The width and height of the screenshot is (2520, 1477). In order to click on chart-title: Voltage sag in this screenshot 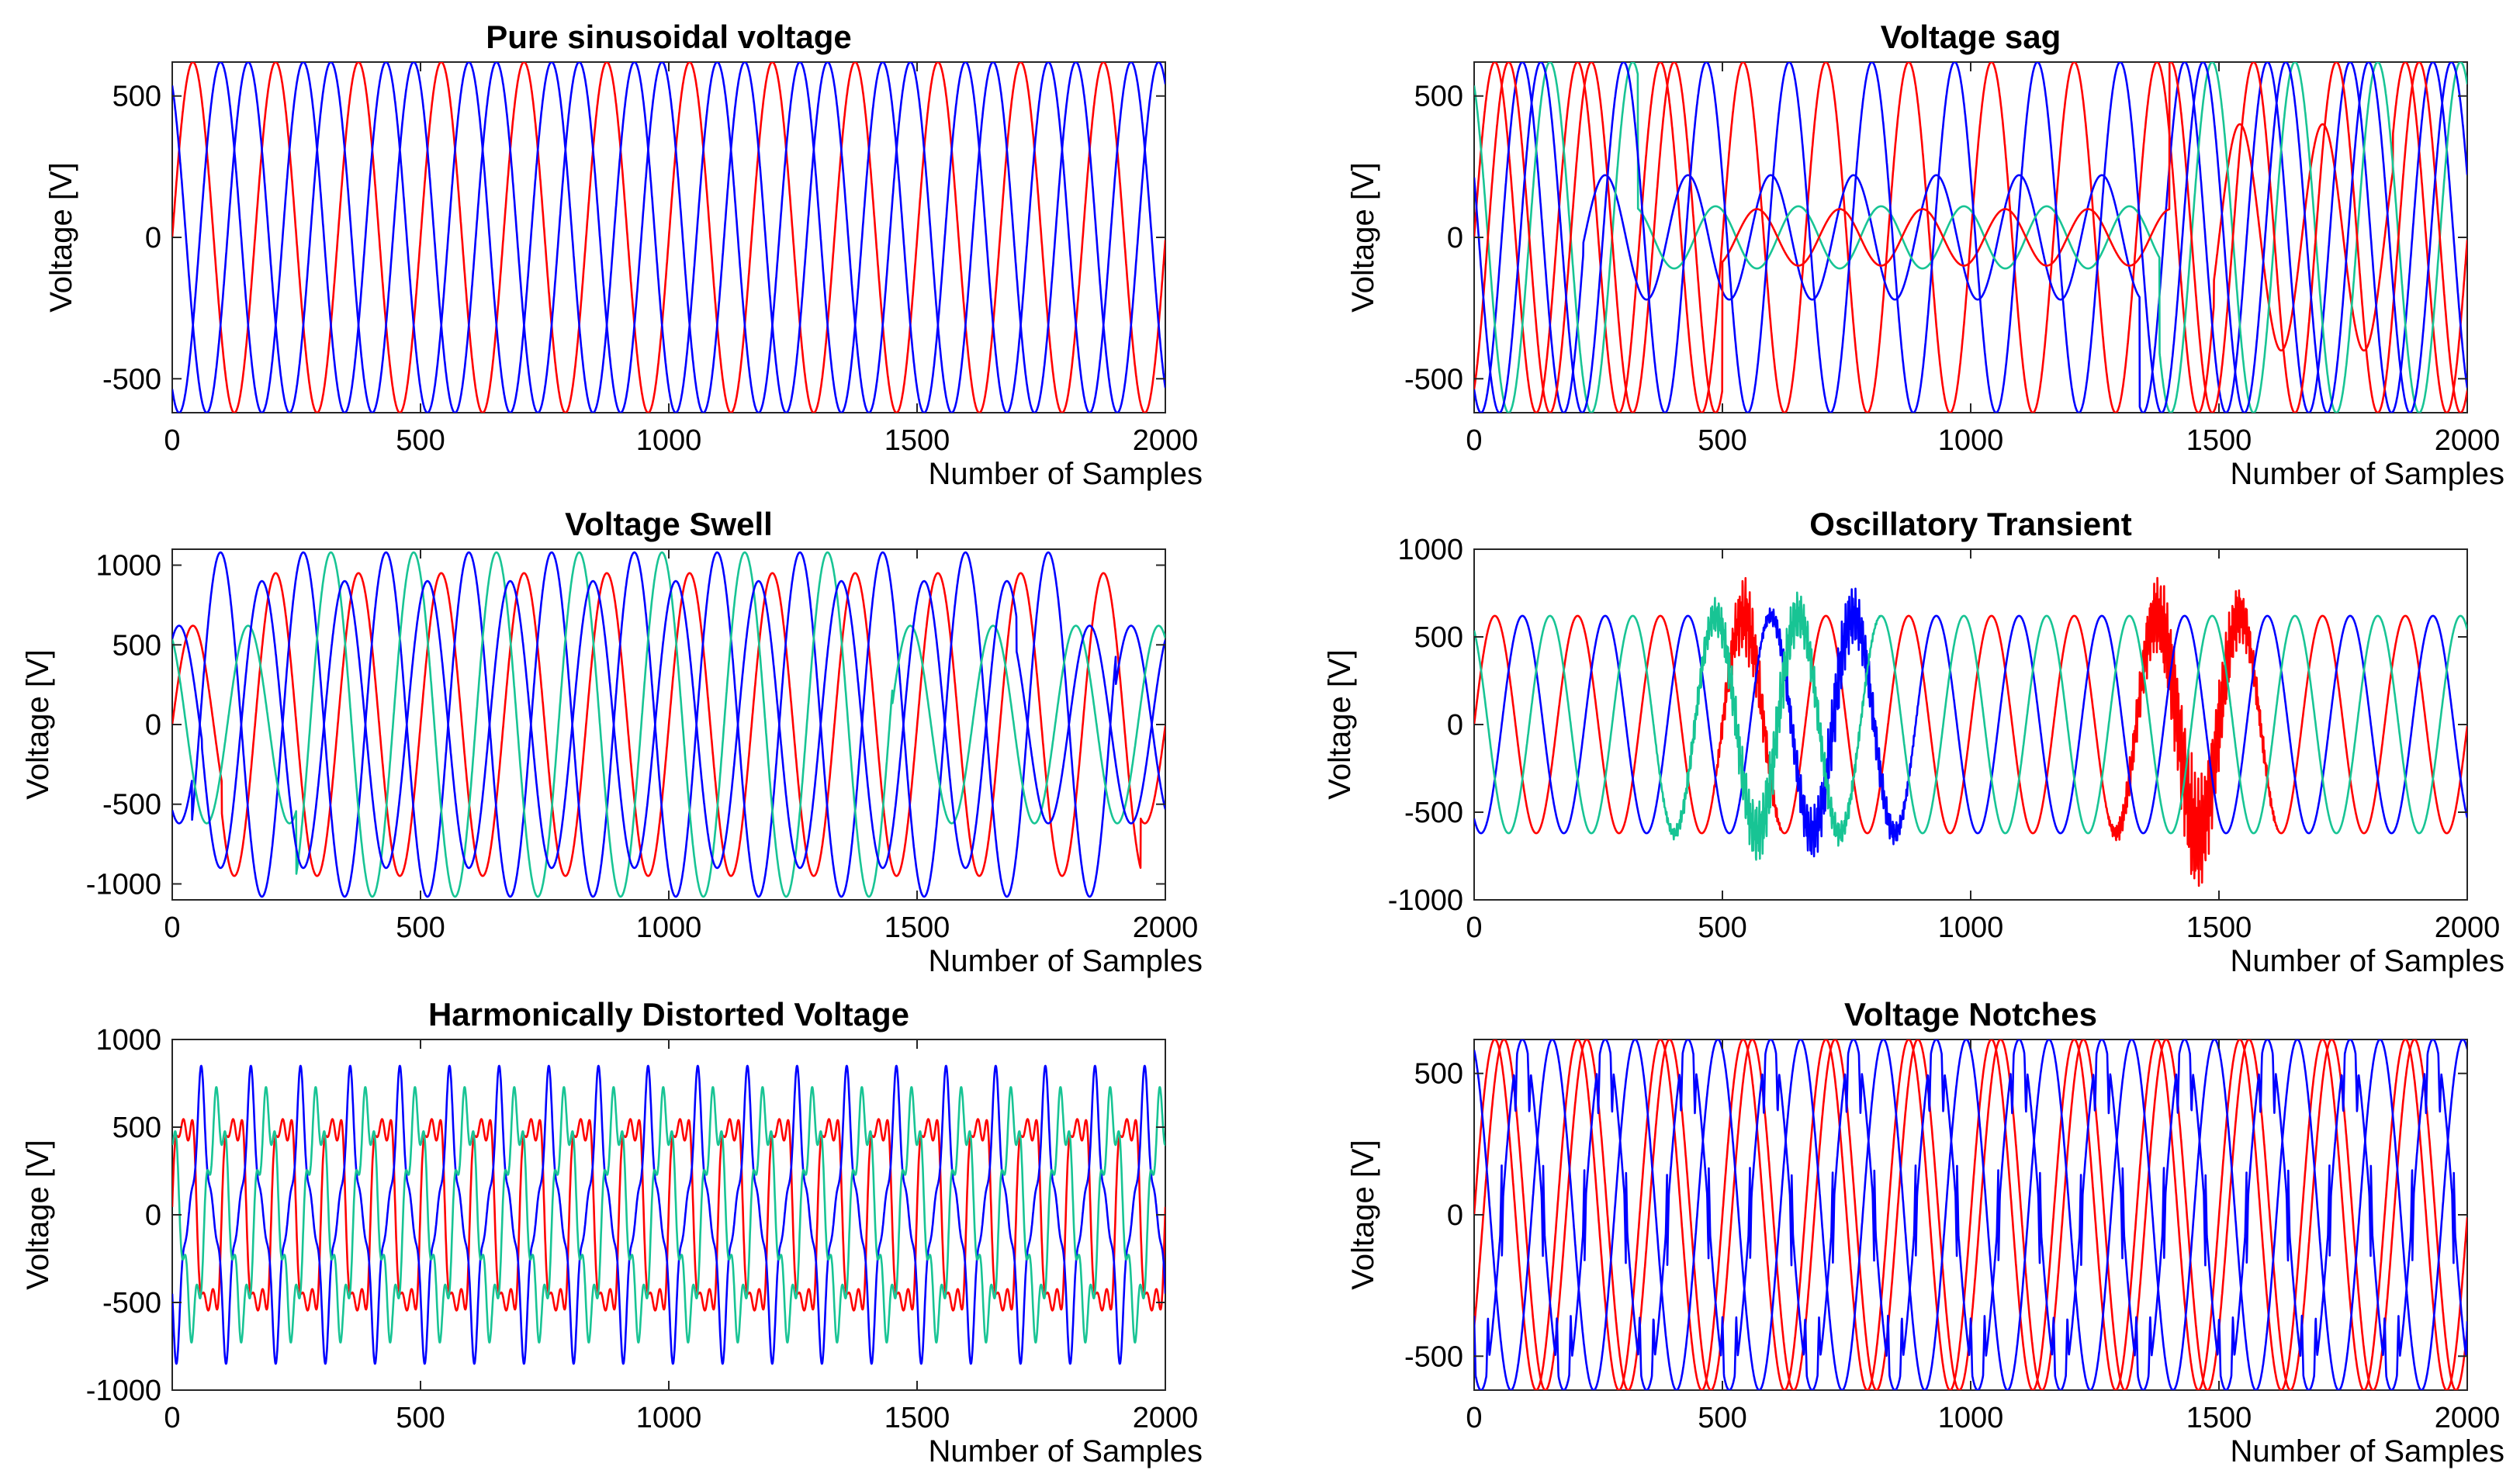, I will do `click(1971, 37)`.